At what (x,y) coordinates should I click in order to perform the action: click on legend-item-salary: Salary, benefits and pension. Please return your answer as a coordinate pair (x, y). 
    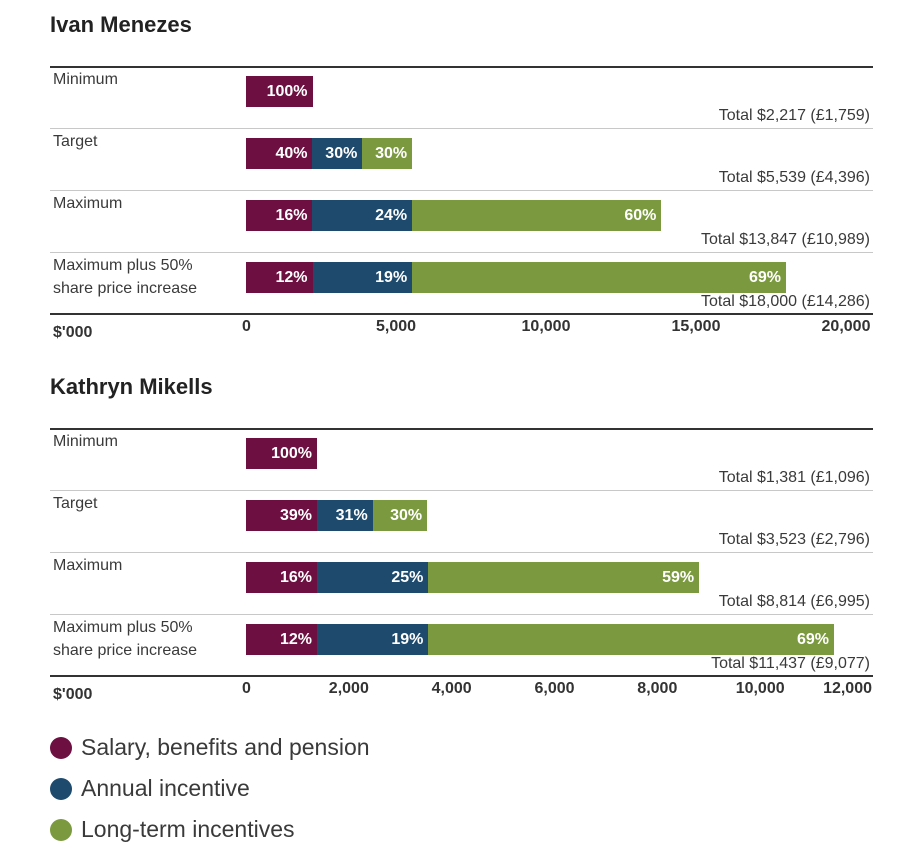
    Looking at the image, I should click on (210, 747).